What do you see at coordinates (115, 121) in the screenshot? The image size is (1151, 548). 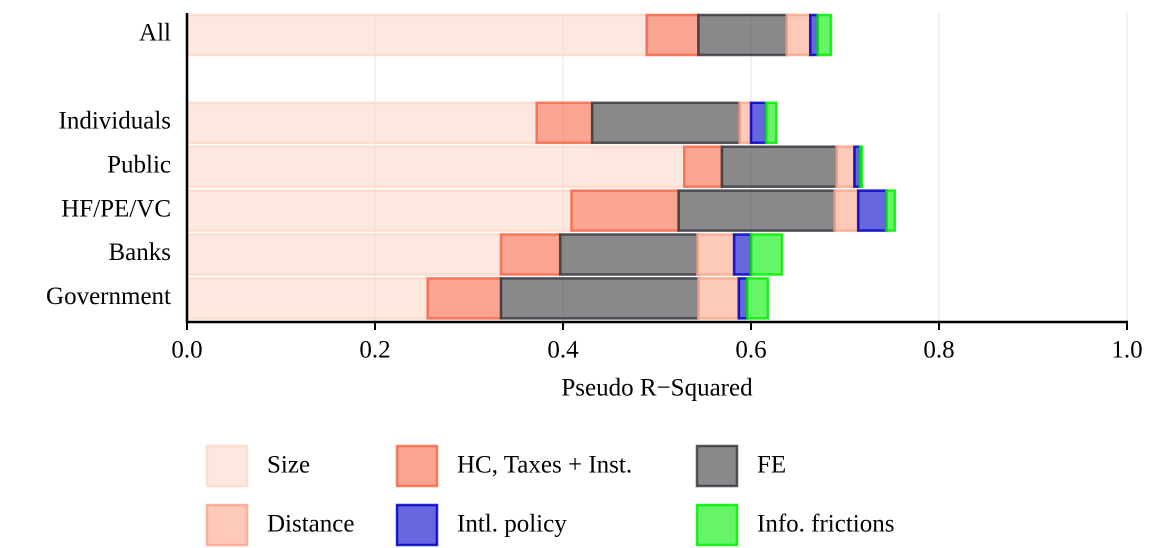 I see `y-tick-label: Individuals` at bounding box center [115, 121].